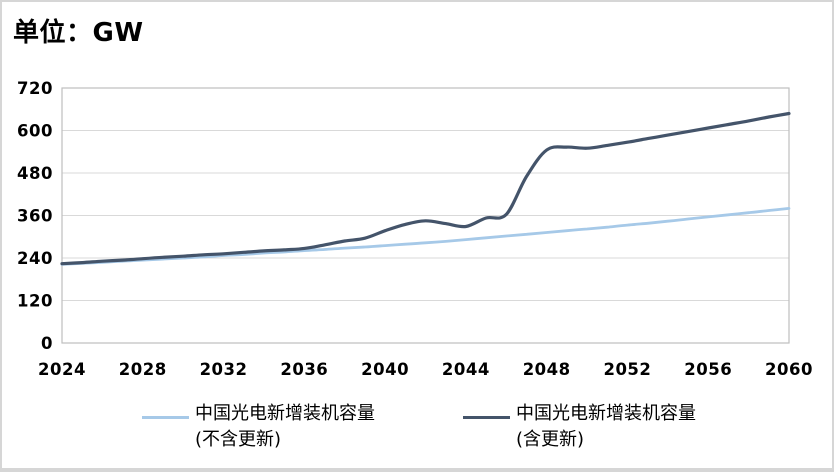 The image size is (834, 472). Describe the element at coordinates (62, 369) in the screenshot. I see `x-tick-label-2024: 2024` at that location.